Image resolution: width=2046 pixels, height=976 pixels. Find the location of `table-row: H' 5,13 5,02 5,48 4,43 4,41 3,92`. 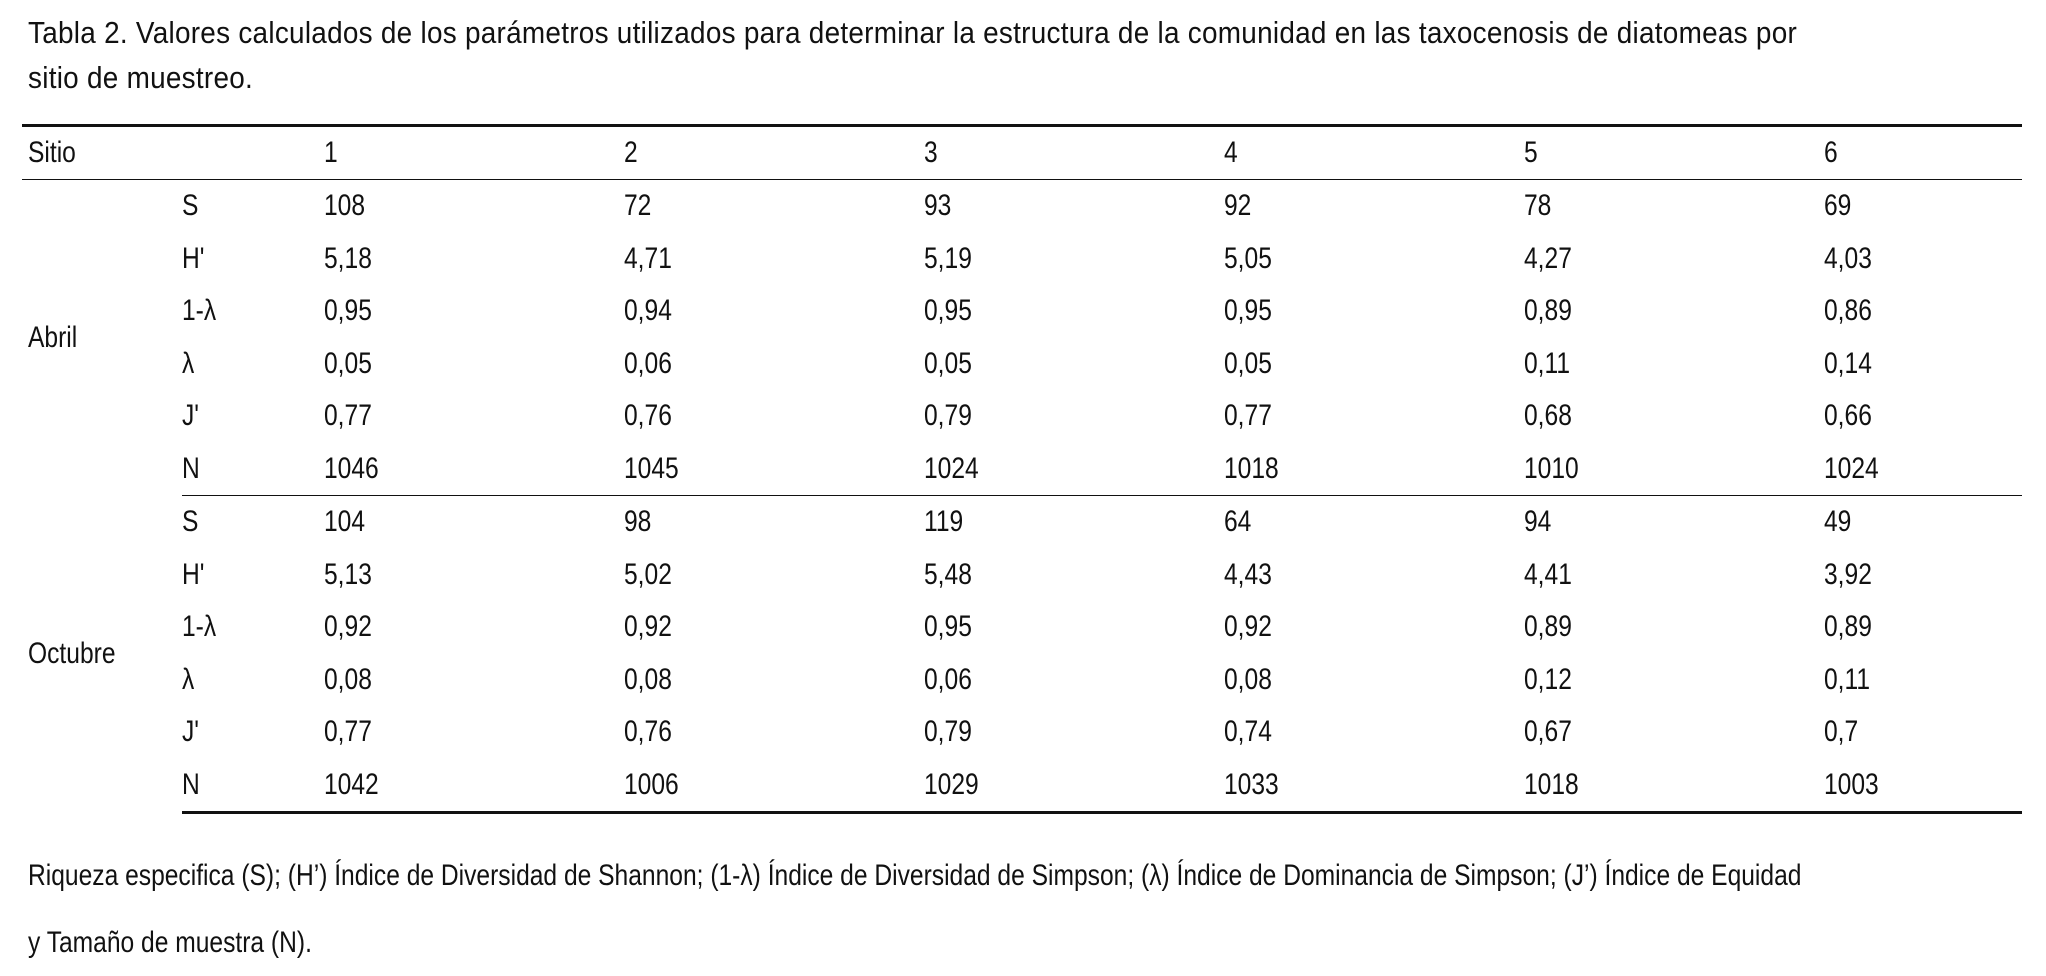

table-row: H' 5,13 5,02 5,48 4,43 4,41 3,92 is located at coordinates (1022, 575).